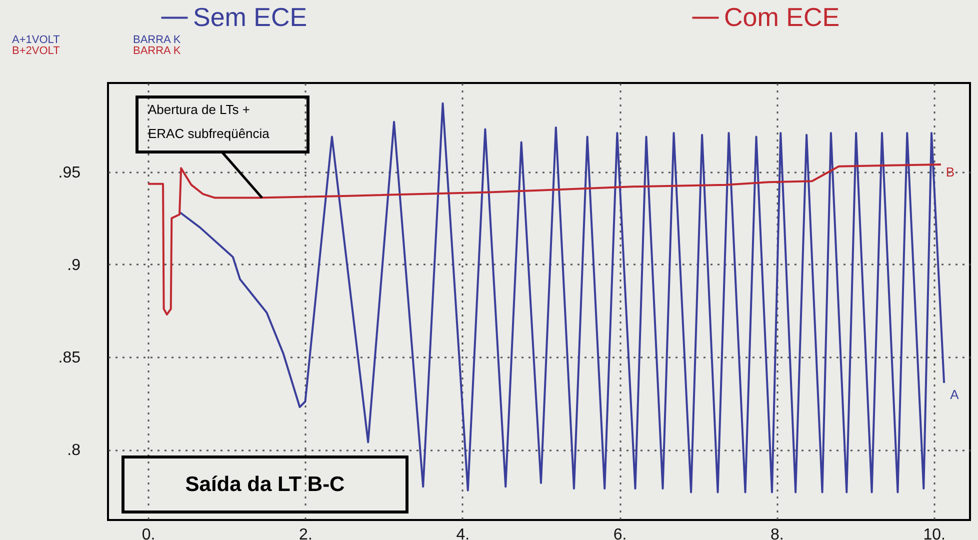 The image size is (978, 540). I want to click on annotation: A, so click(955, 394).